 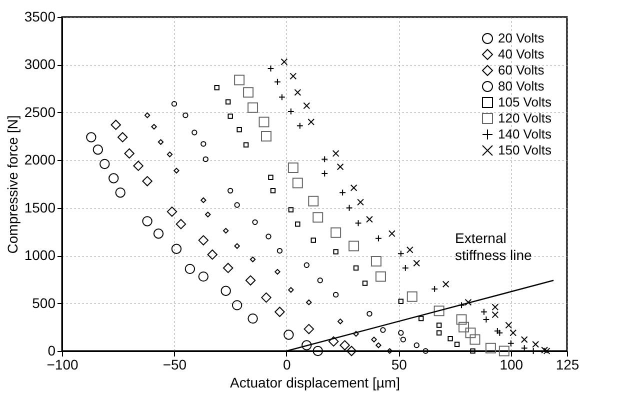 What do you see at coordinates (52, 350) in the screenshot?
I see `y-tick-label: 0` at bounding box center [52, 350].